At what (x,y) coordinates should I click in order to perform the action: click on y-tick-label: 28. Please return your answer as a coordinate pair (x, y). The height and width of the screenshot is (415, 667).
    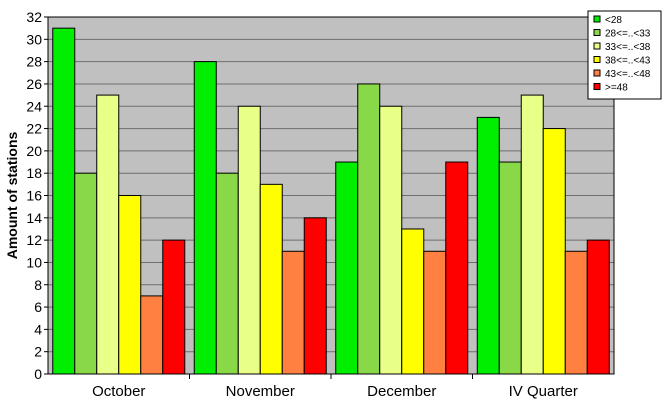
    Looking at the image, I should click on (34, 62).